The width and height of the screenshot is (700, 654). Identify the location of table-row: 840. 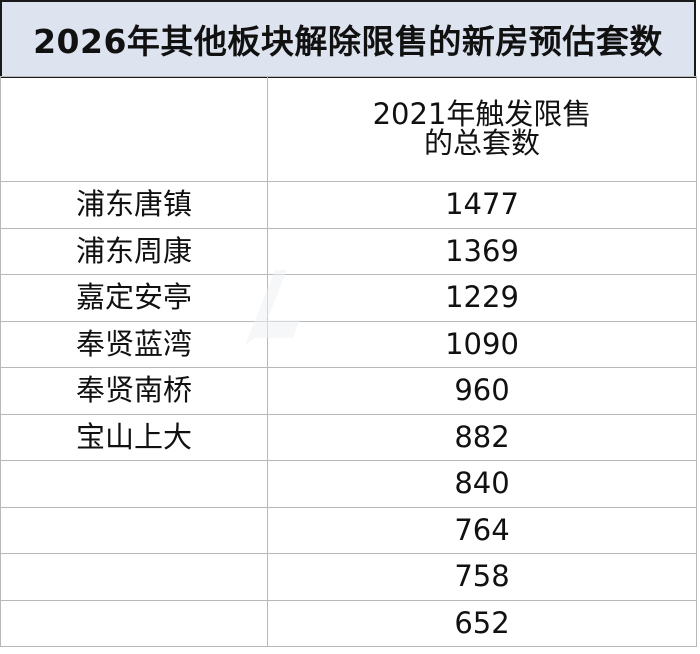
(348, 484).